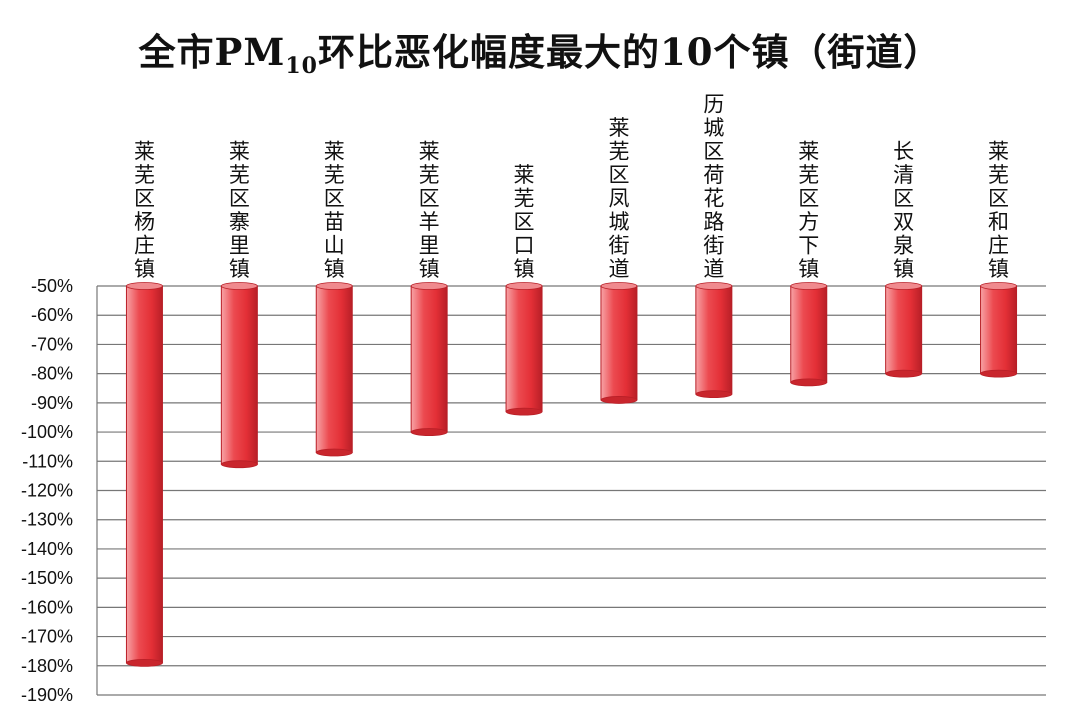 The height and width of the screenshot is (726, 1080). I want to click on category-label: 莱芜区口镇, so click(524, 222).